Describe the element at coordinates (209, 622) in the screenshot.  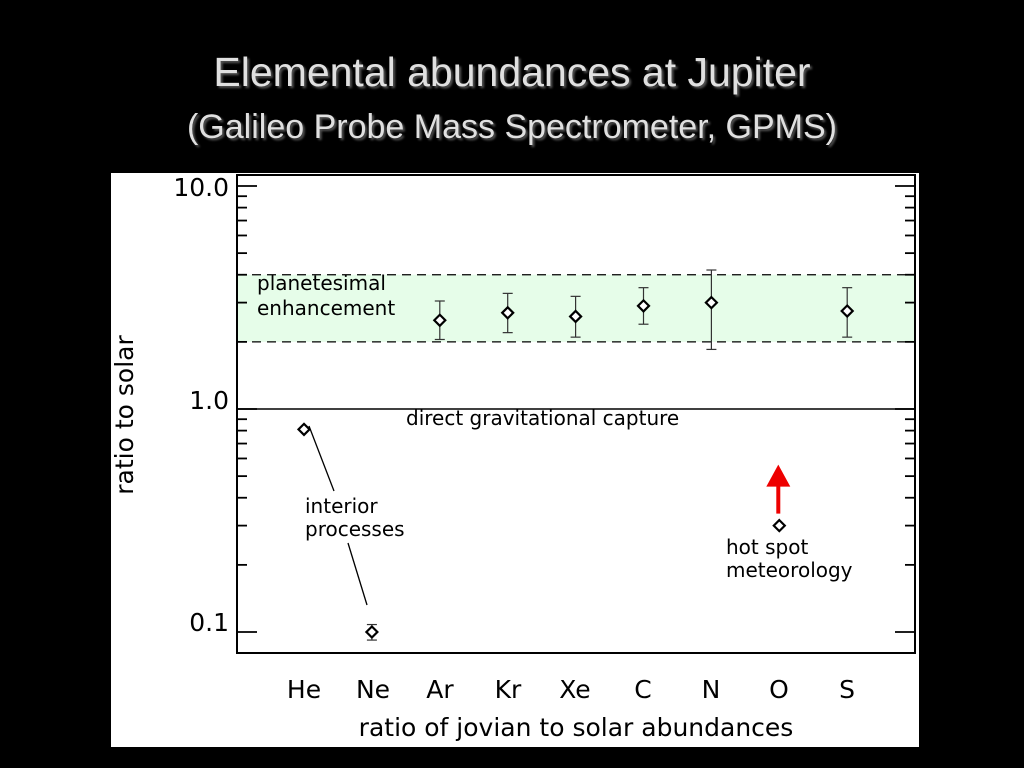
I see `y-tick-label-0-1: 0.1` at that location.